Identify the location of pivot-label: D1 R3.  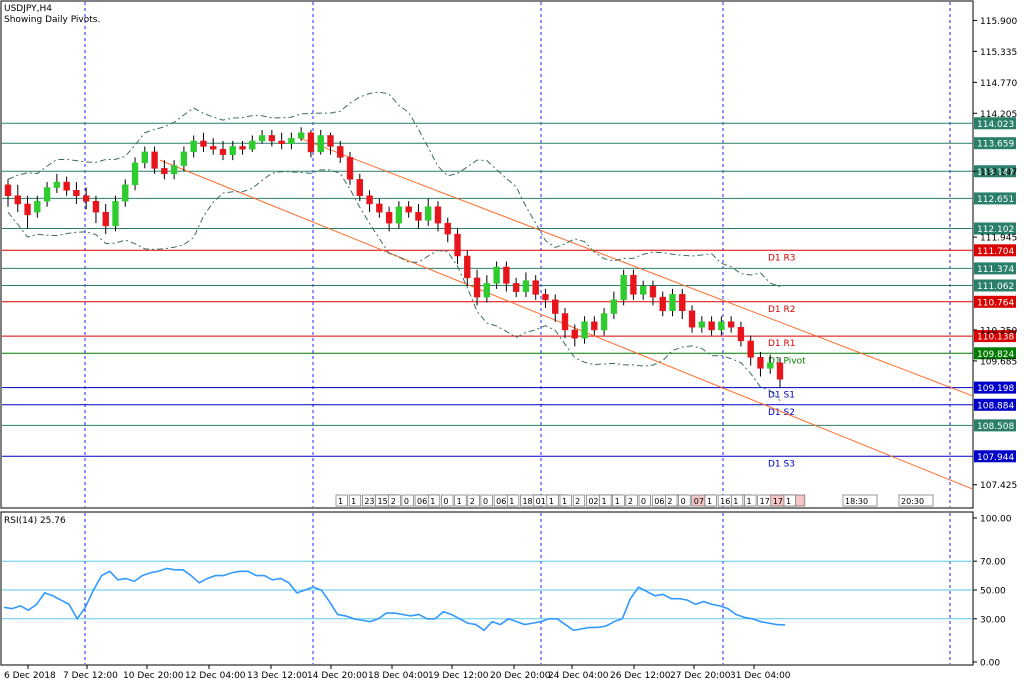
(782, 258).